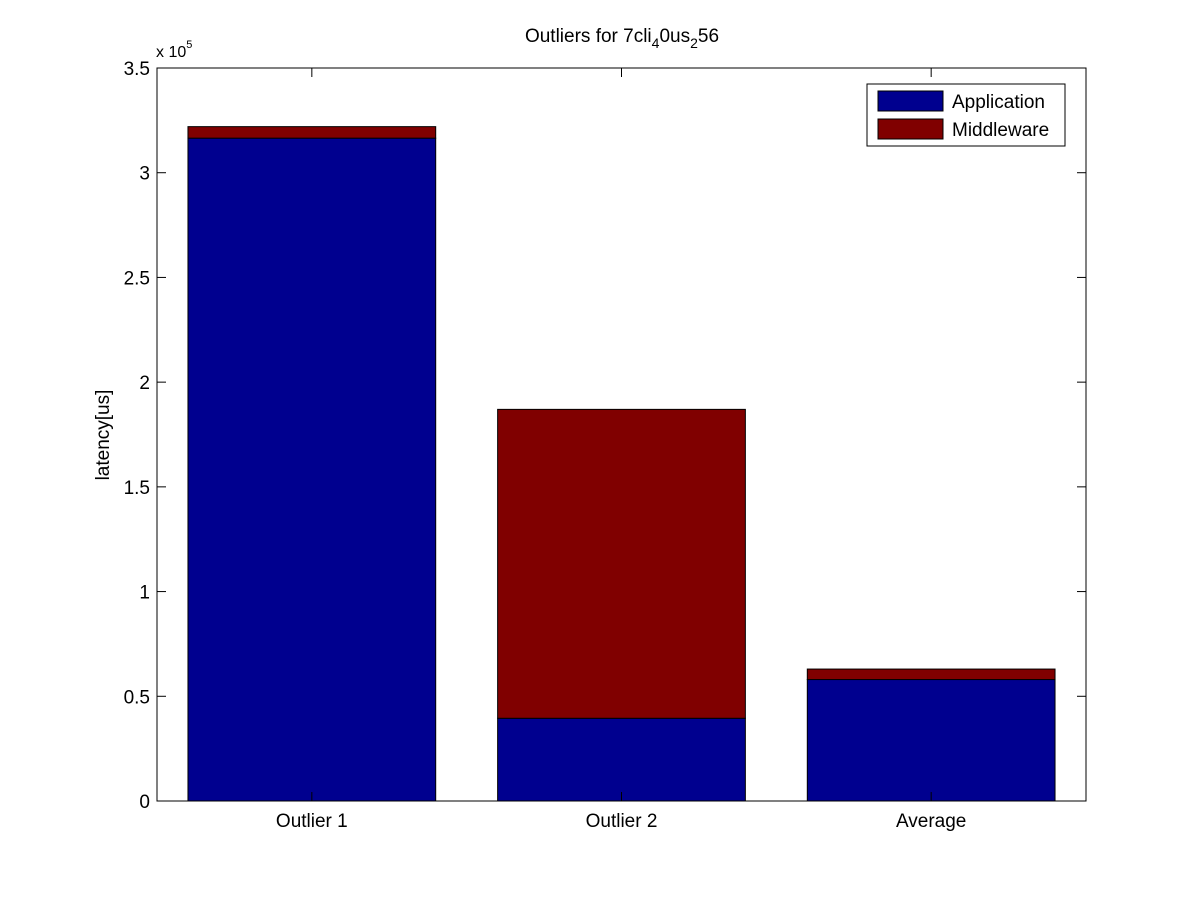  What do you see at coordinates (622, 821) in the screenshot?
I see `x-tick-label: Outlier 2` at bounding box center [622, 821].